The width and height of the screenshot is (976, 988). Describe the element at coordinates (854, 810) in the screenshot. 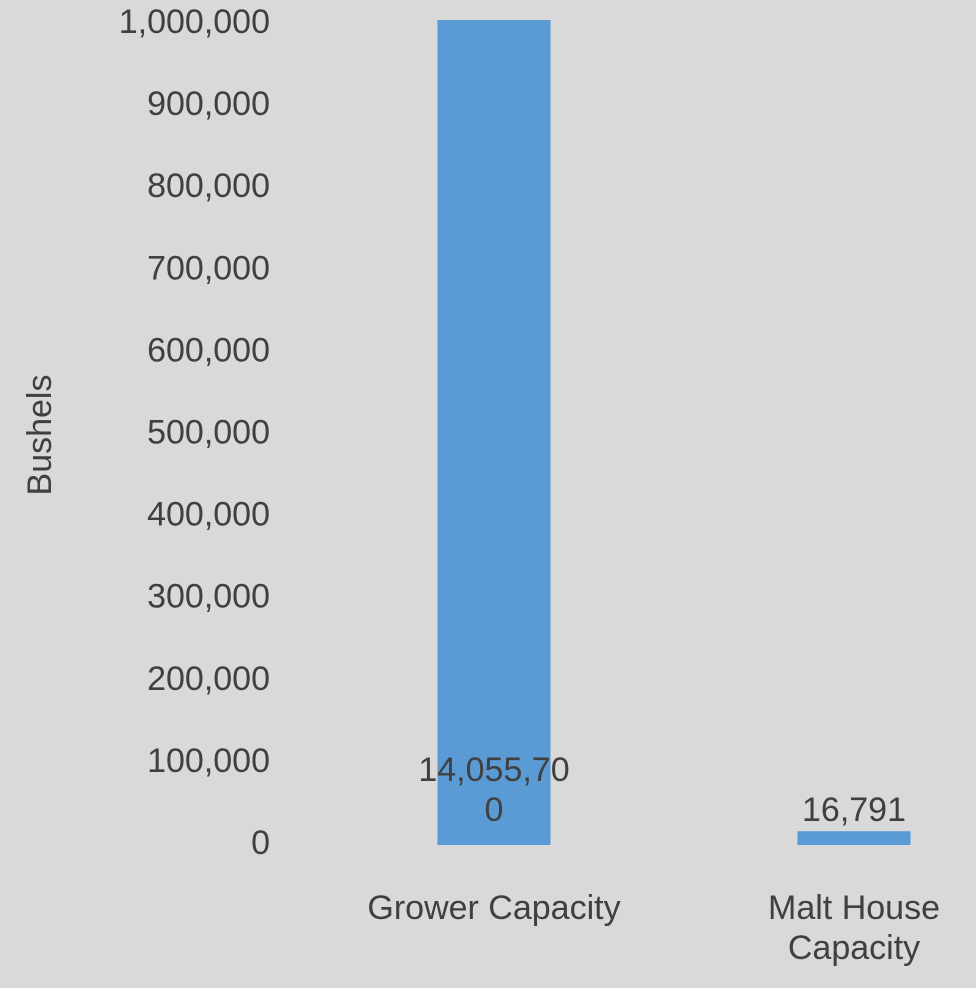

I see `value-label: 16,791` at that location.